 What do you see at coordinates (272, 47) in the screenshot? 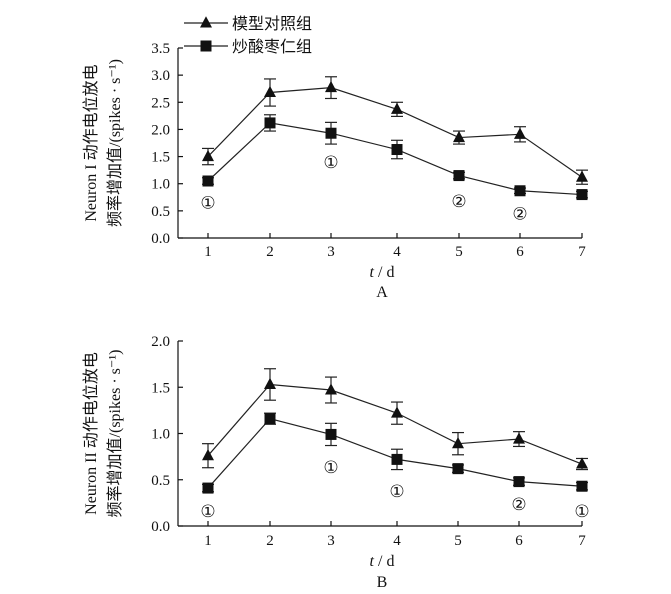
I see `legend-label: 炒酸枣仁组` at bounding box center [272, 47].